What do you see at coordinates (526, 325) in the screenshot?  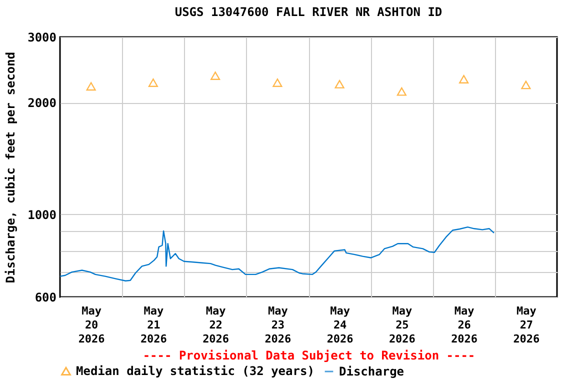 I see `x-tick-label: May 27 2026` at bounding box center [526, 325].